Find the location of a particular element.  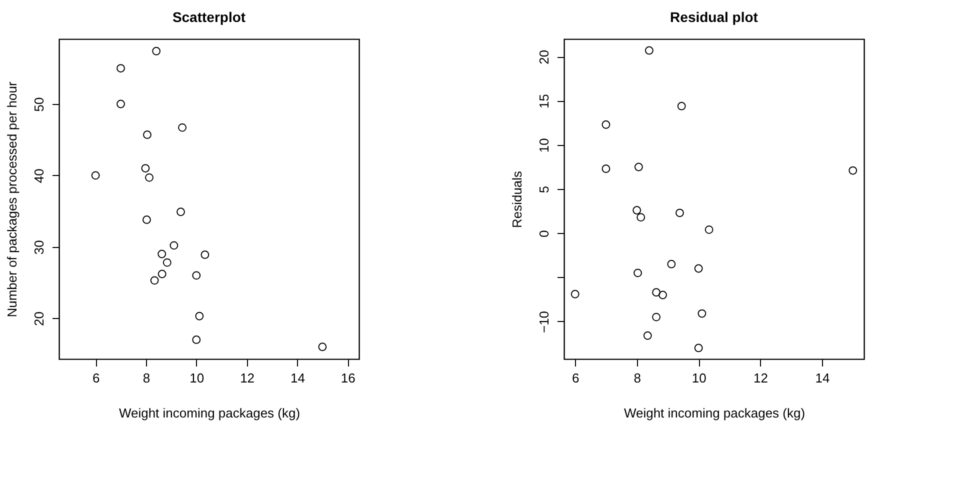

x-tick-label: 16 is located at coordinates (348, 378).